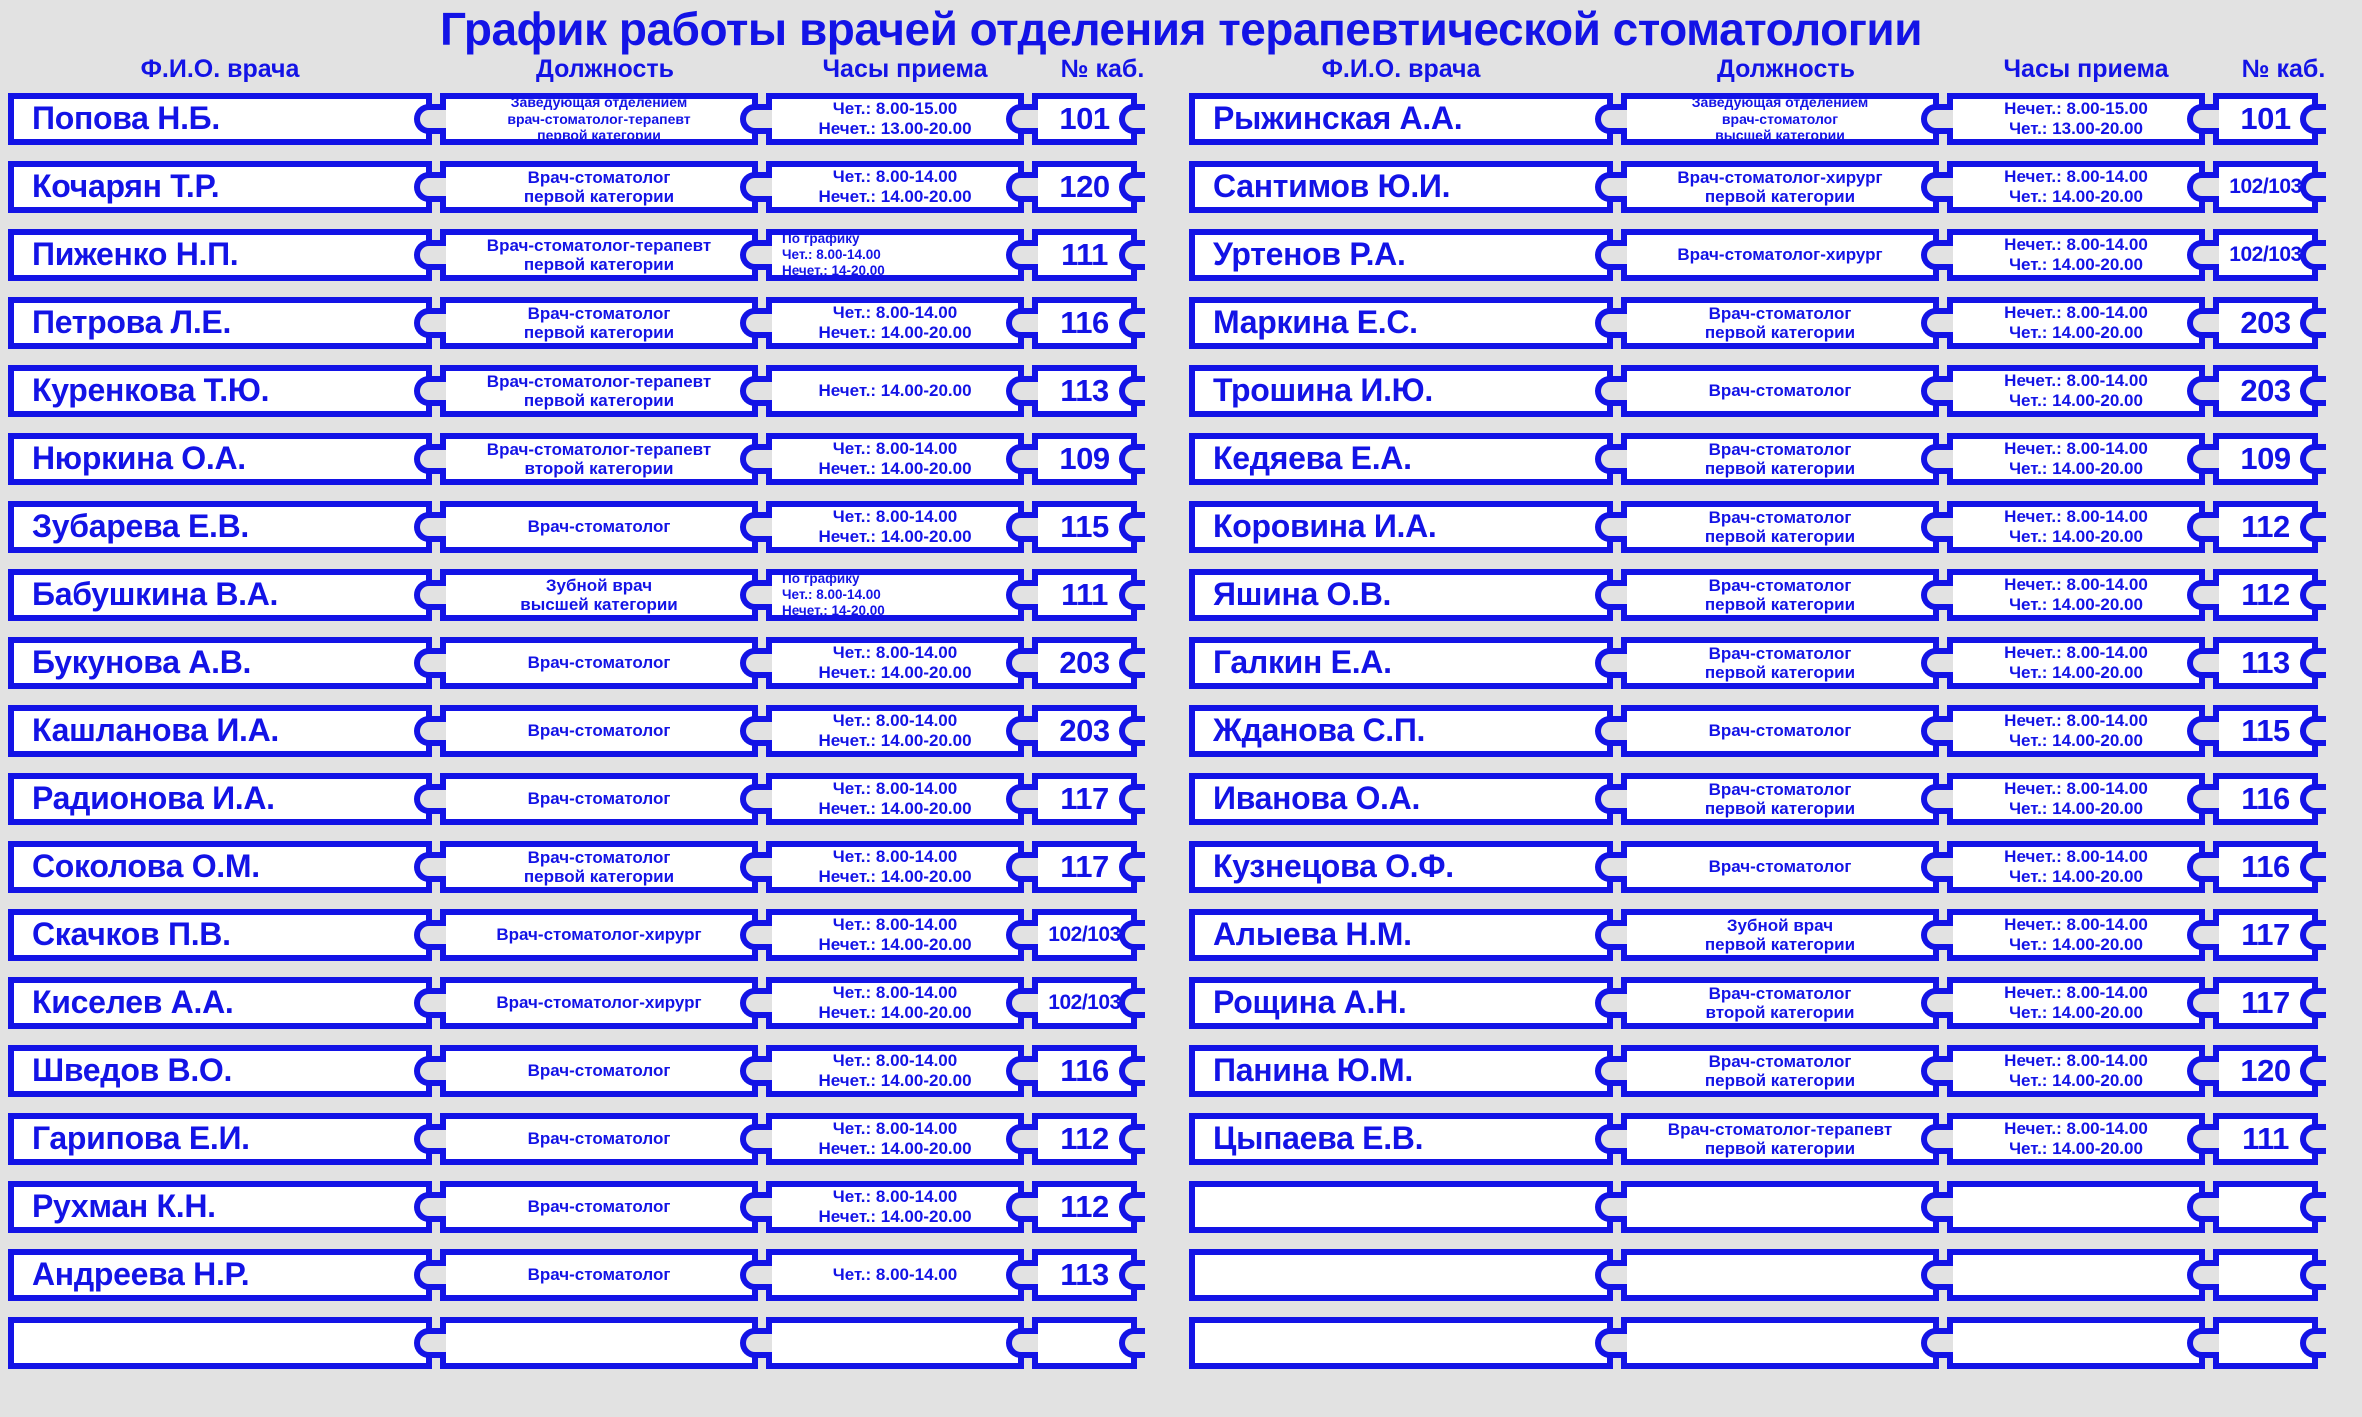  I want to click on doctor-name-tag: Гарипова Е.И., so click(220, 1138).